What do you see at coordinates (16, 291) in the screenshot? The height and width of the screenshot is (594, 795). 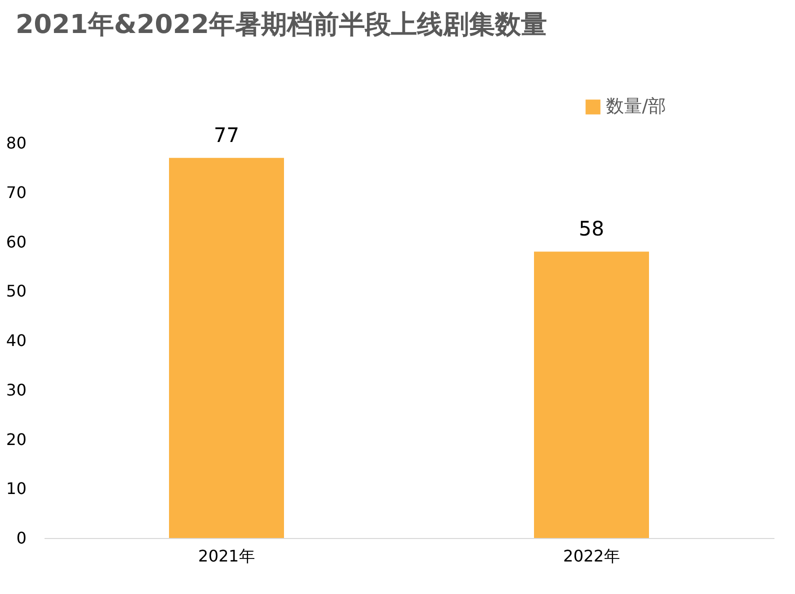 I see `y-tick-label: 50` at bounding box center [16, 291].